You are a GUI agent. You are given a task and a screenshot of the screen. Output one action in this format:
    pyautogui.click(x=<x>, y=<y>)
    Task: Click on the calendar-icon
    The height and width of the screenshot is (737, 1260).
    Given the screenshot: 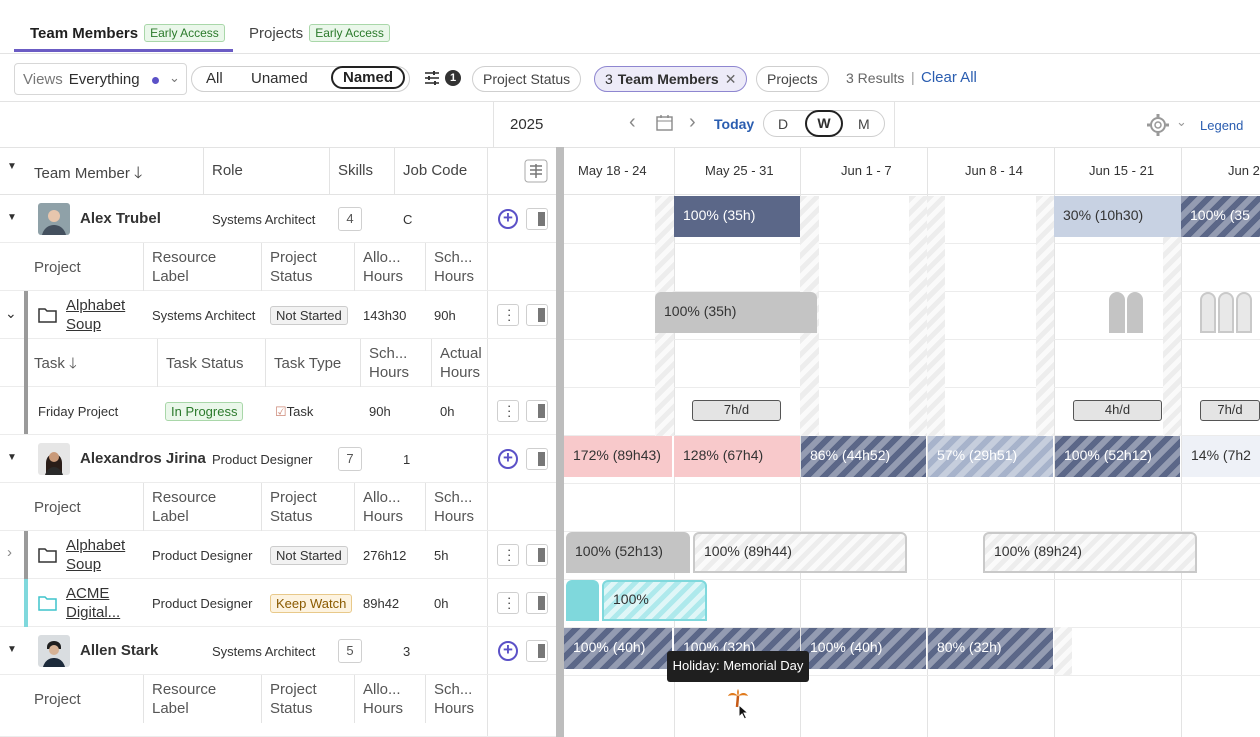 What is the action you would take?
    pyautogui.click(x=664, y=122)
    